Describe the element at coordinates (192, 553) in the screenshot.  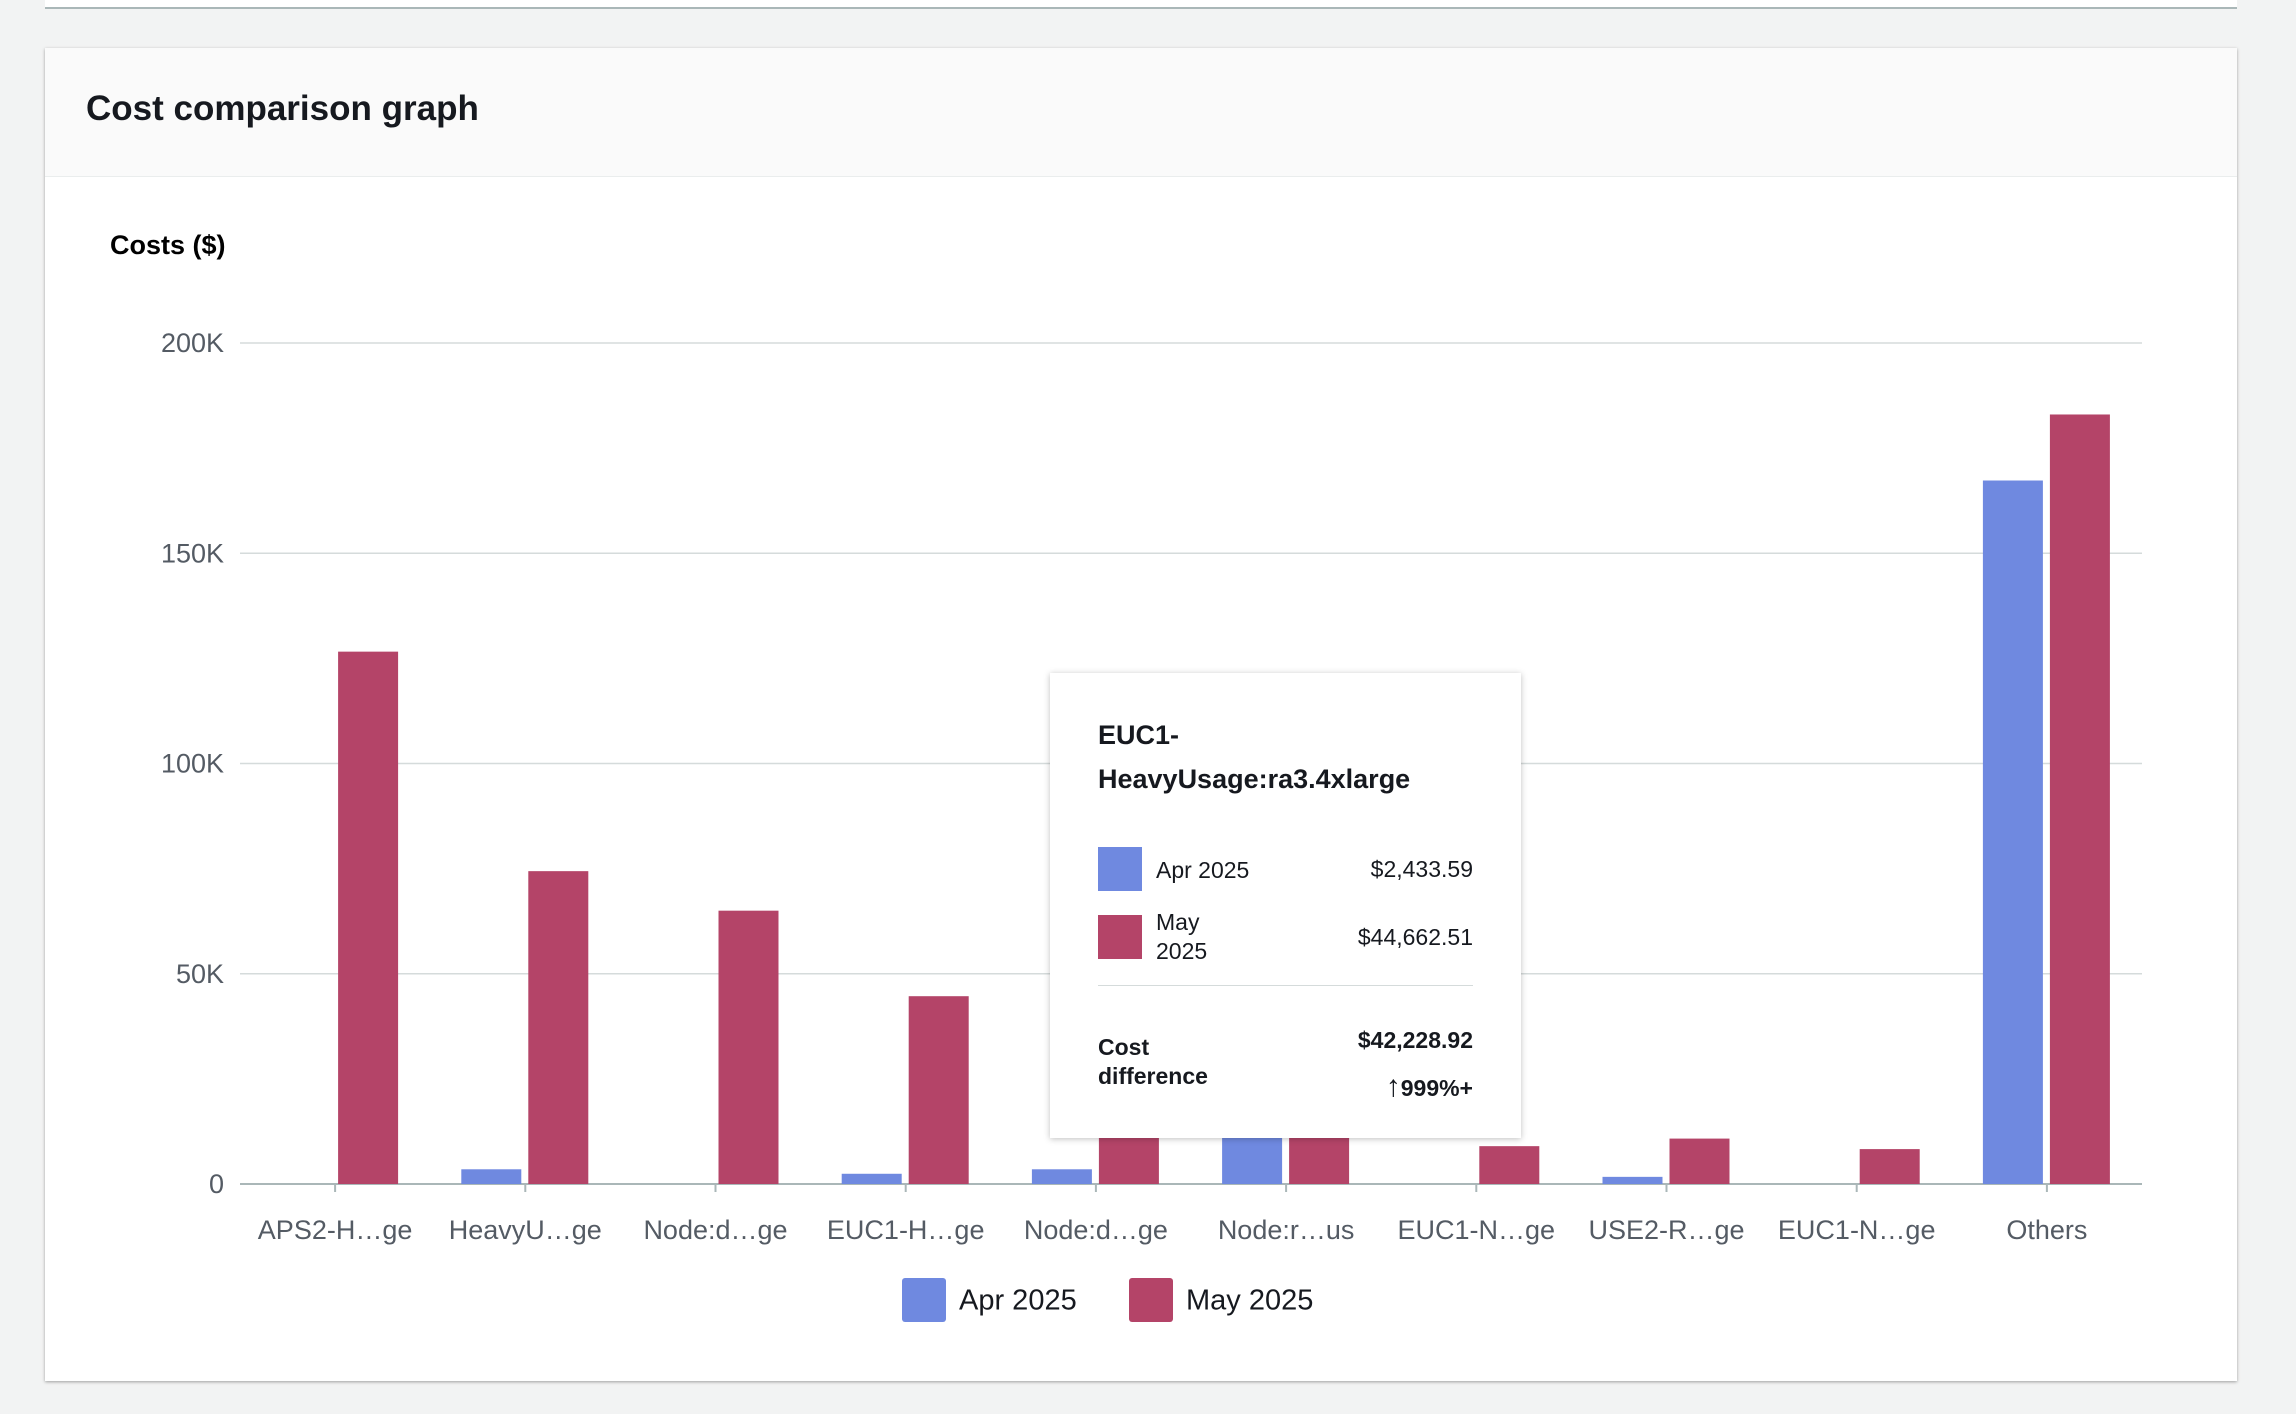
I see `y-tick-label: 150K` at that location.